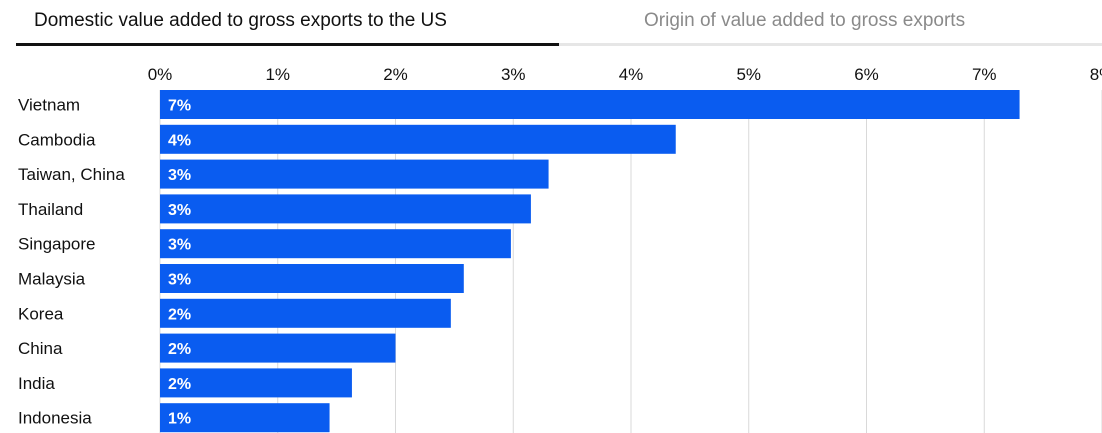  I want to click on category-label: Indonesia, so click(55, 418).